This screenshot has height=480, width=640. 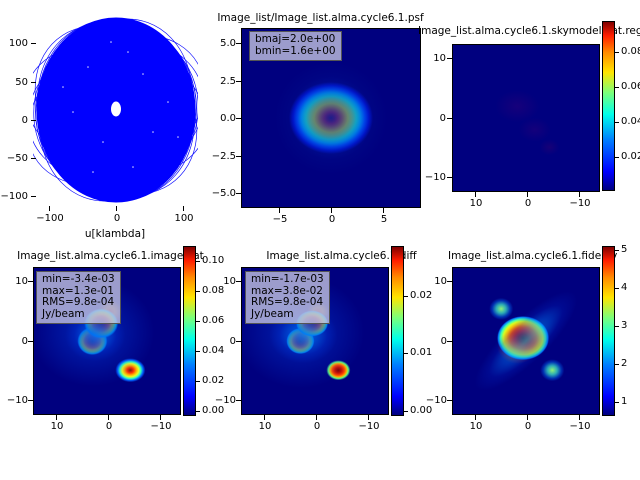 I want to click on diff-ytick-1: 0, so click(x=232, y=341).